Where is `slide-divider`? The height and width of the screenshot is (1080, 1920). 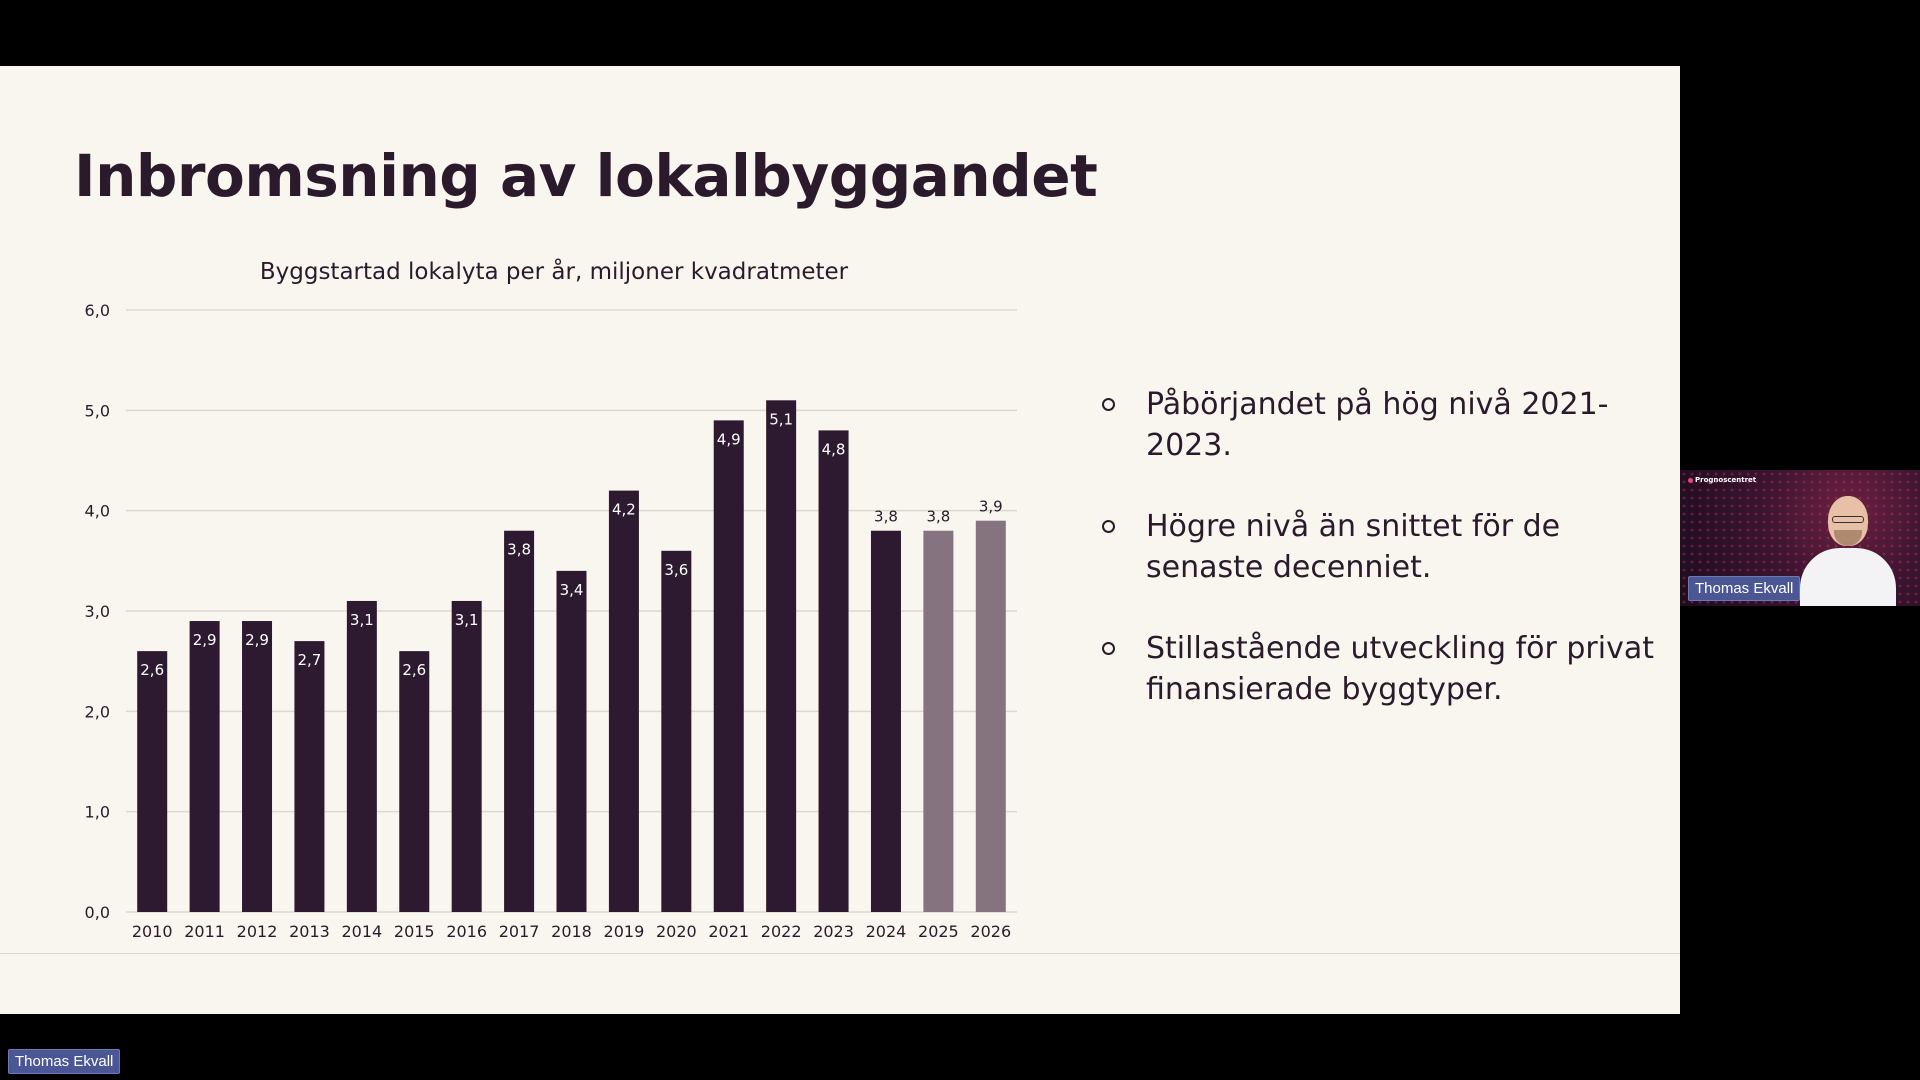
slide-divider is located at coordinates (840, 953).